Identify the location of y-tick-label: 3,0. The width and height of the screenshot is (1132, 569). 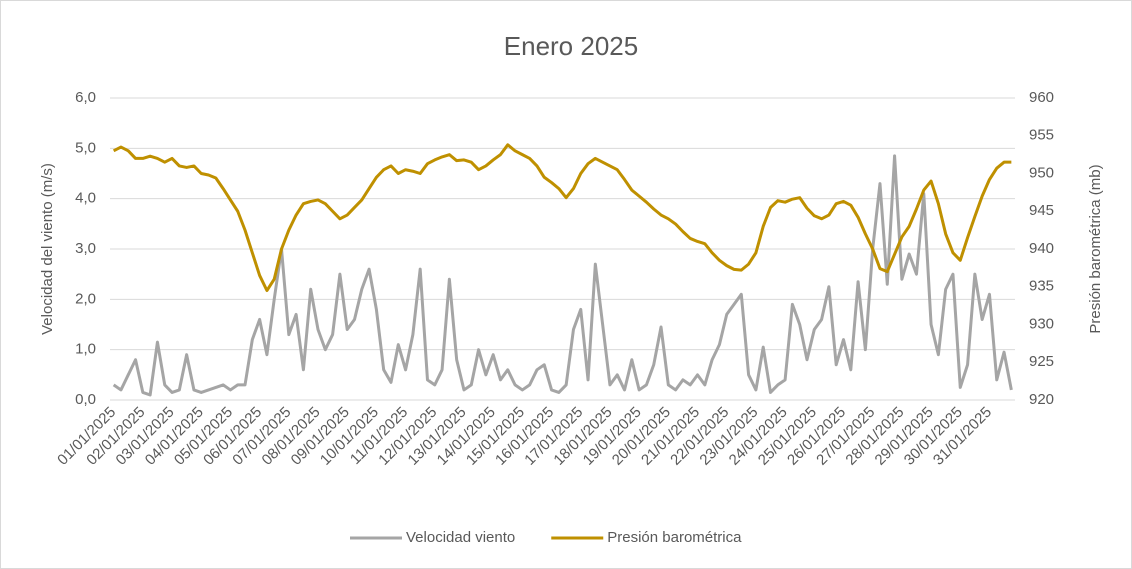
(85, 248).